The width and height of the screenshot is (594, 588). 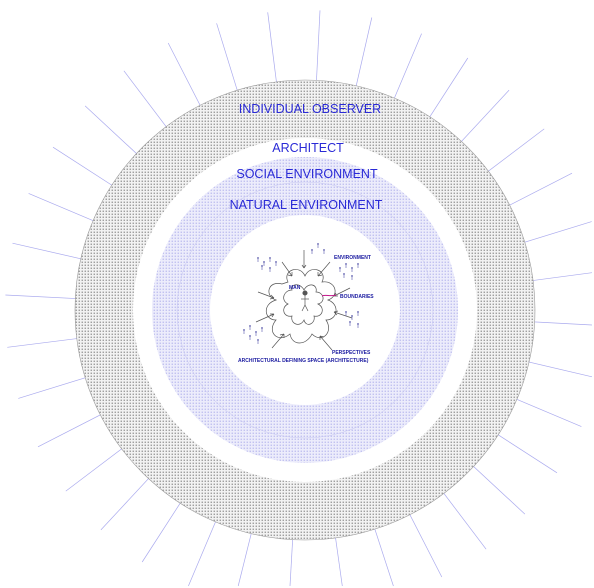 I want to click on observer-figures, so click(x=301, y=293).